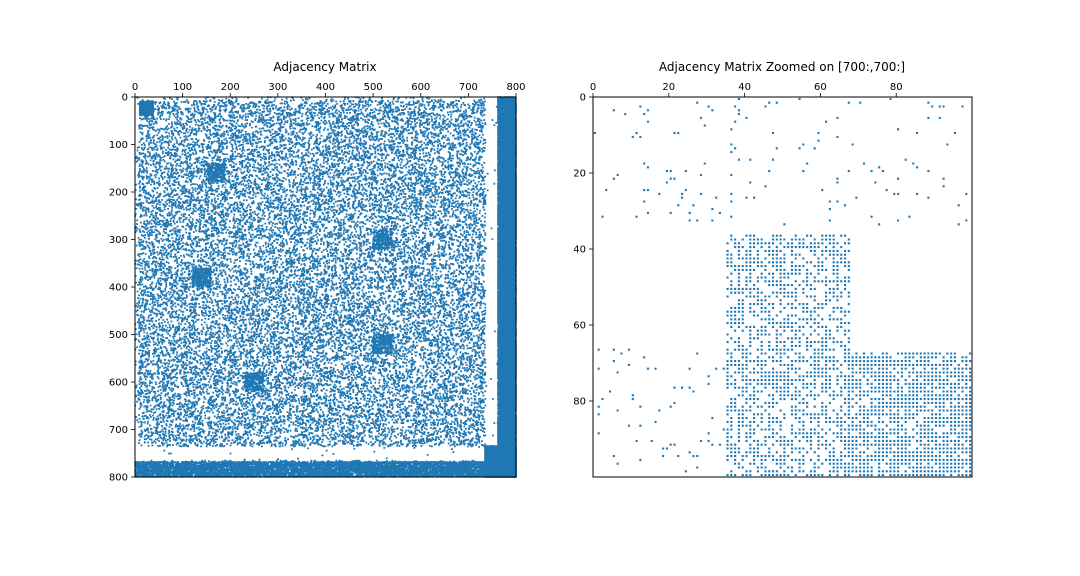  I want to click on x-tick-label: 500, so click(373, 87).